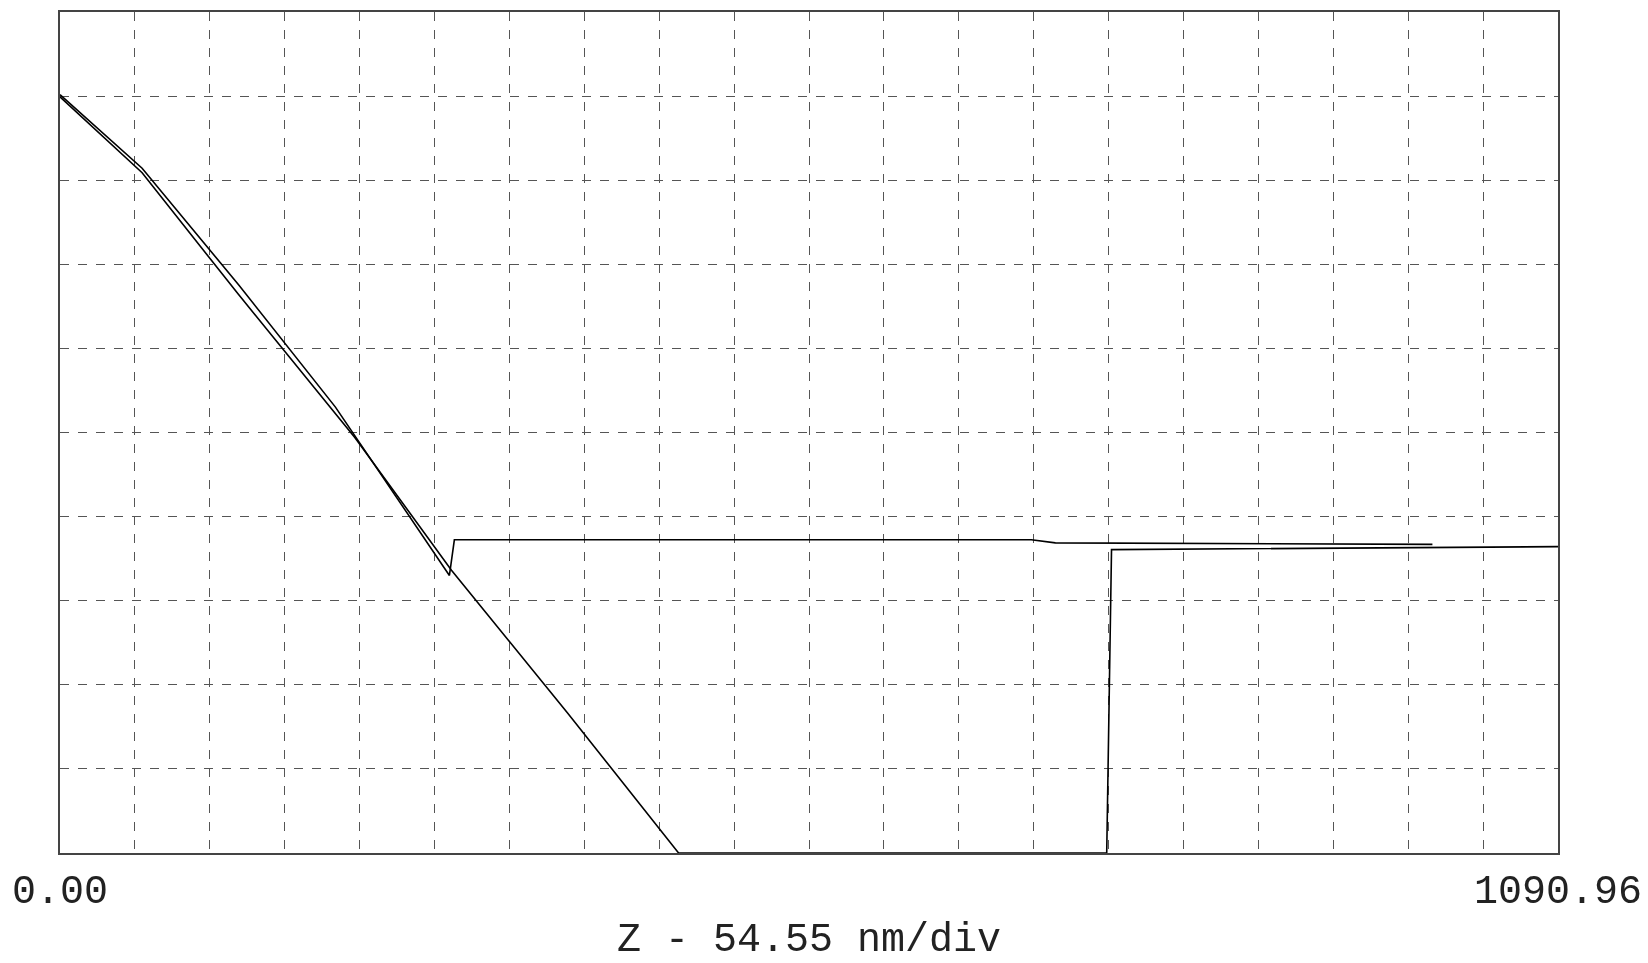 The height and width of the screenshot is (963, 1648). I want to click on x-tick-label: 1090.96, so click(1558, 892).